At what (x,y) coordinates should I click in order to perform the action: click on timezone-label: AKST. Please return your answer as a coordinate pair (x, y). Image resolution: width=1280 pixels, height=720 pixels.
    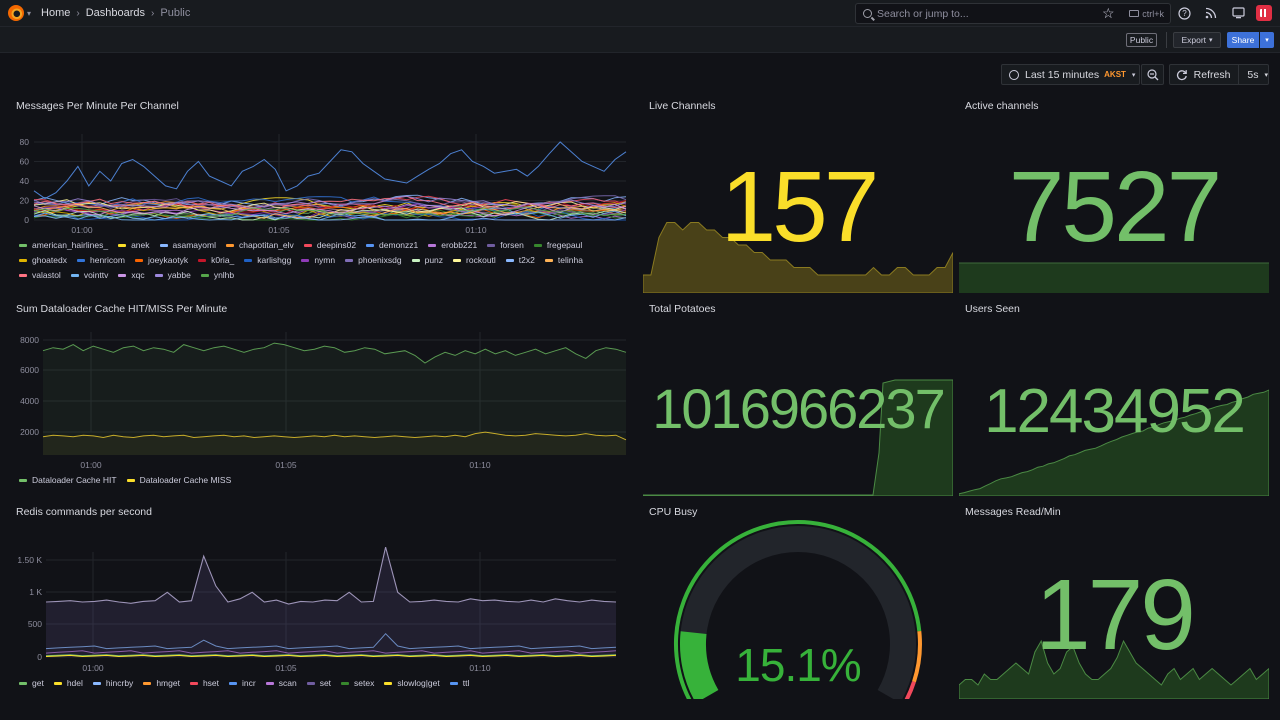
    Looking at the image, I should click on (1115, 74).